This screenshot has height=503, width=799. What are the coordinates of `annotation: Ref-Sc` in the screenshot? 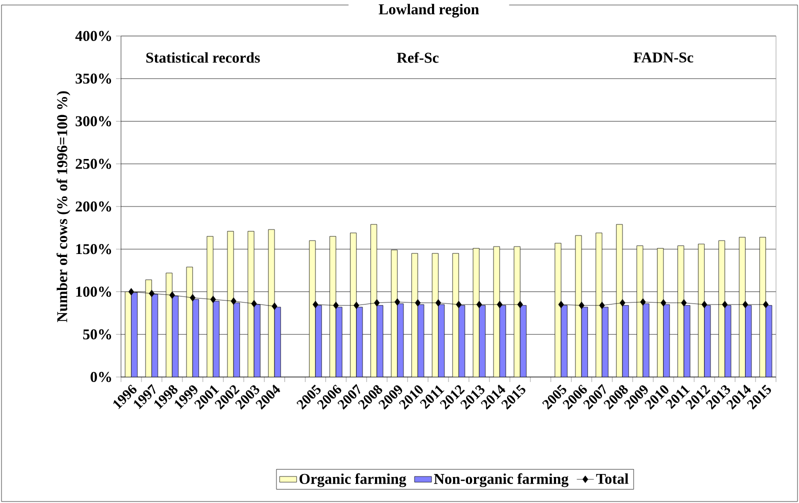 It's located at (417, 57).